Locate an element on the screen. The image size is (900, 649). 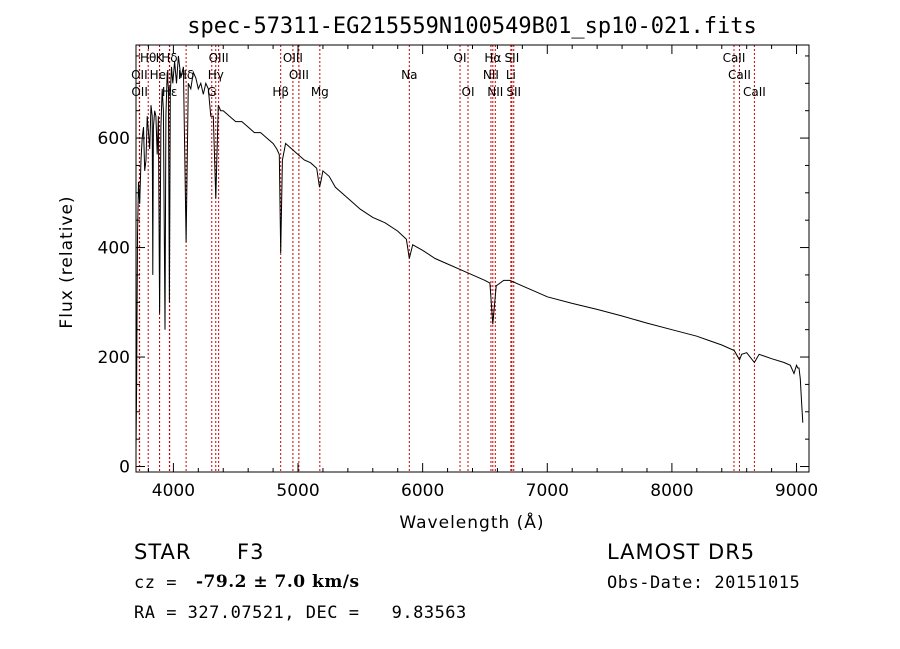
coordinates: RA = 327.07521, DEC = 9.83563 is located at coordinates (300, 613).